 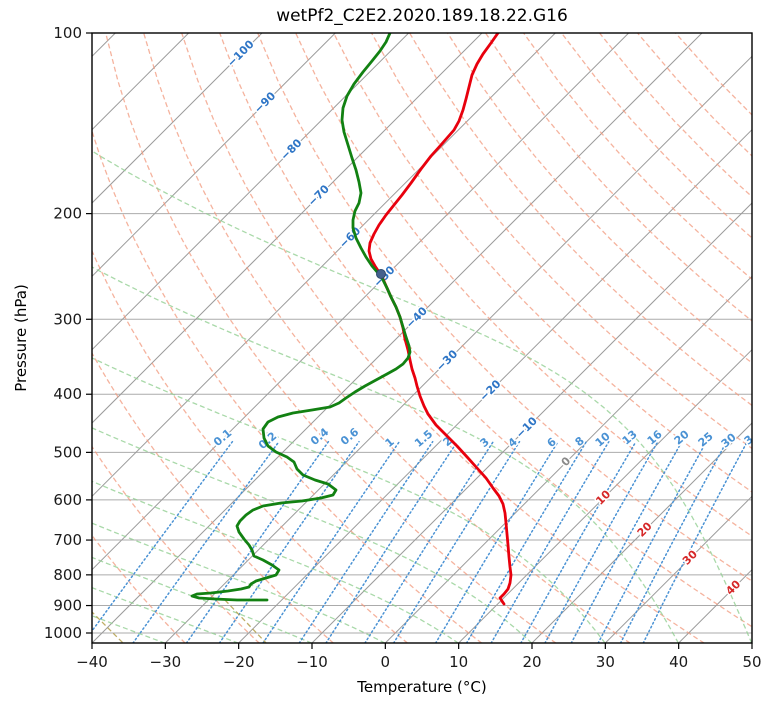 What do you see at coordinates (630, 438) in the screenshot?
I see `mixing-ratio-label: 13` at bounding box center [630, 438].